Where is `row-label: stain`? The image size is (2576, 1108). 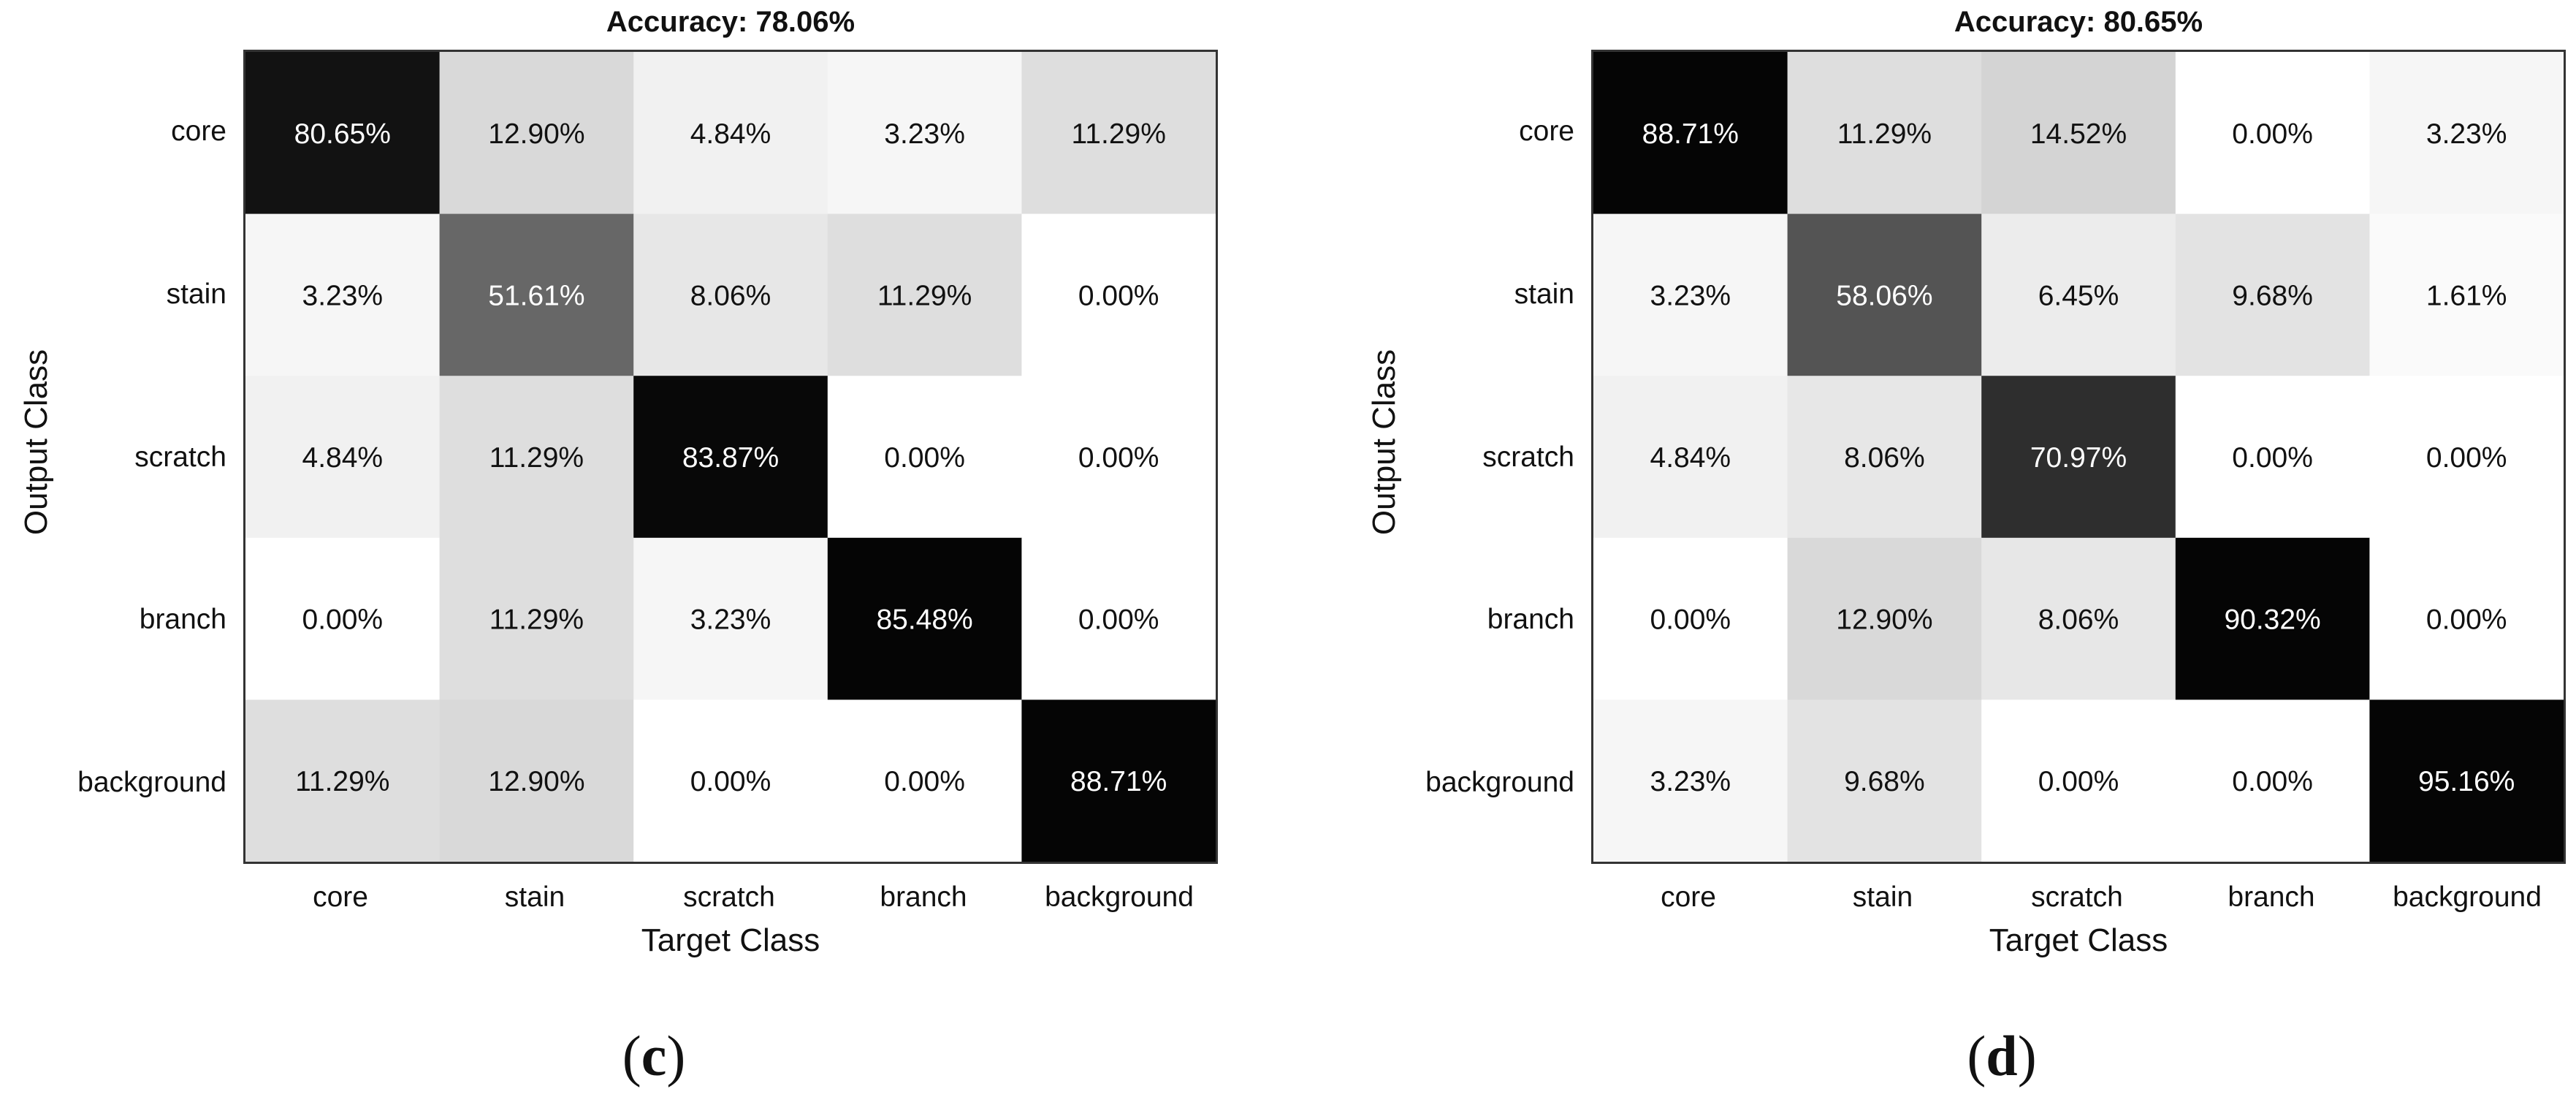 row-label: stain is located at coordinates (1544, 294).